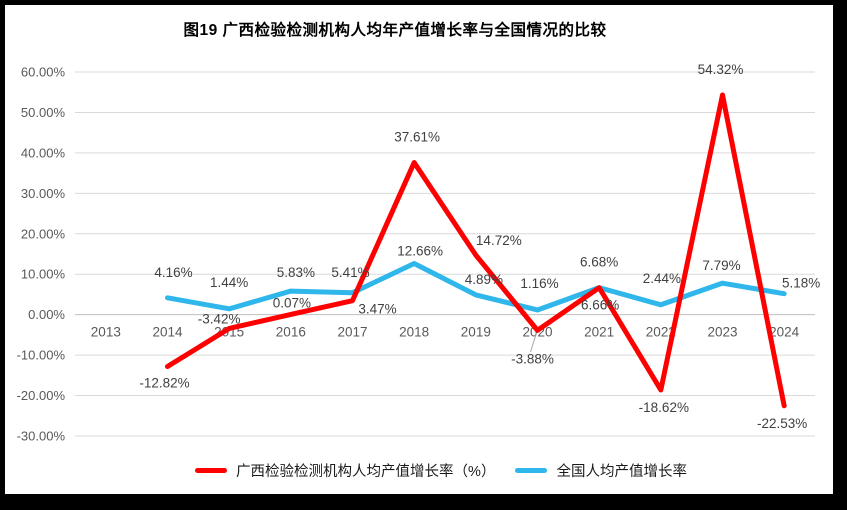 This screenshot has height=510, width=847. Describe the element at coordinates (599, 262) in the screenshot. I see `data-label: 6.68%` at that location.